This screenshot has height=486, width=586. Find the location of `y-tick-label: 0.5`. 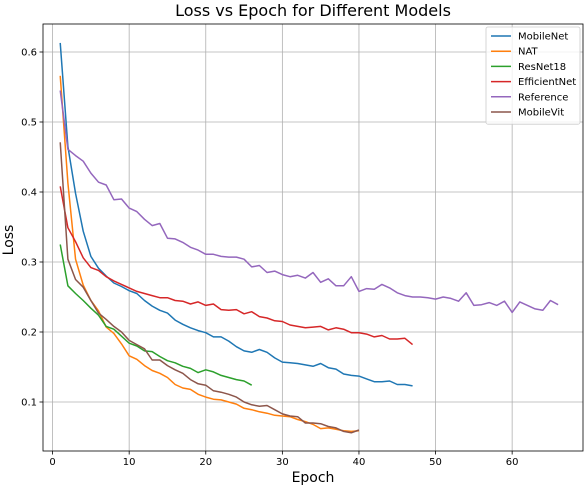

y-tick-label: 0.5 is located at coordinates (29, 123).